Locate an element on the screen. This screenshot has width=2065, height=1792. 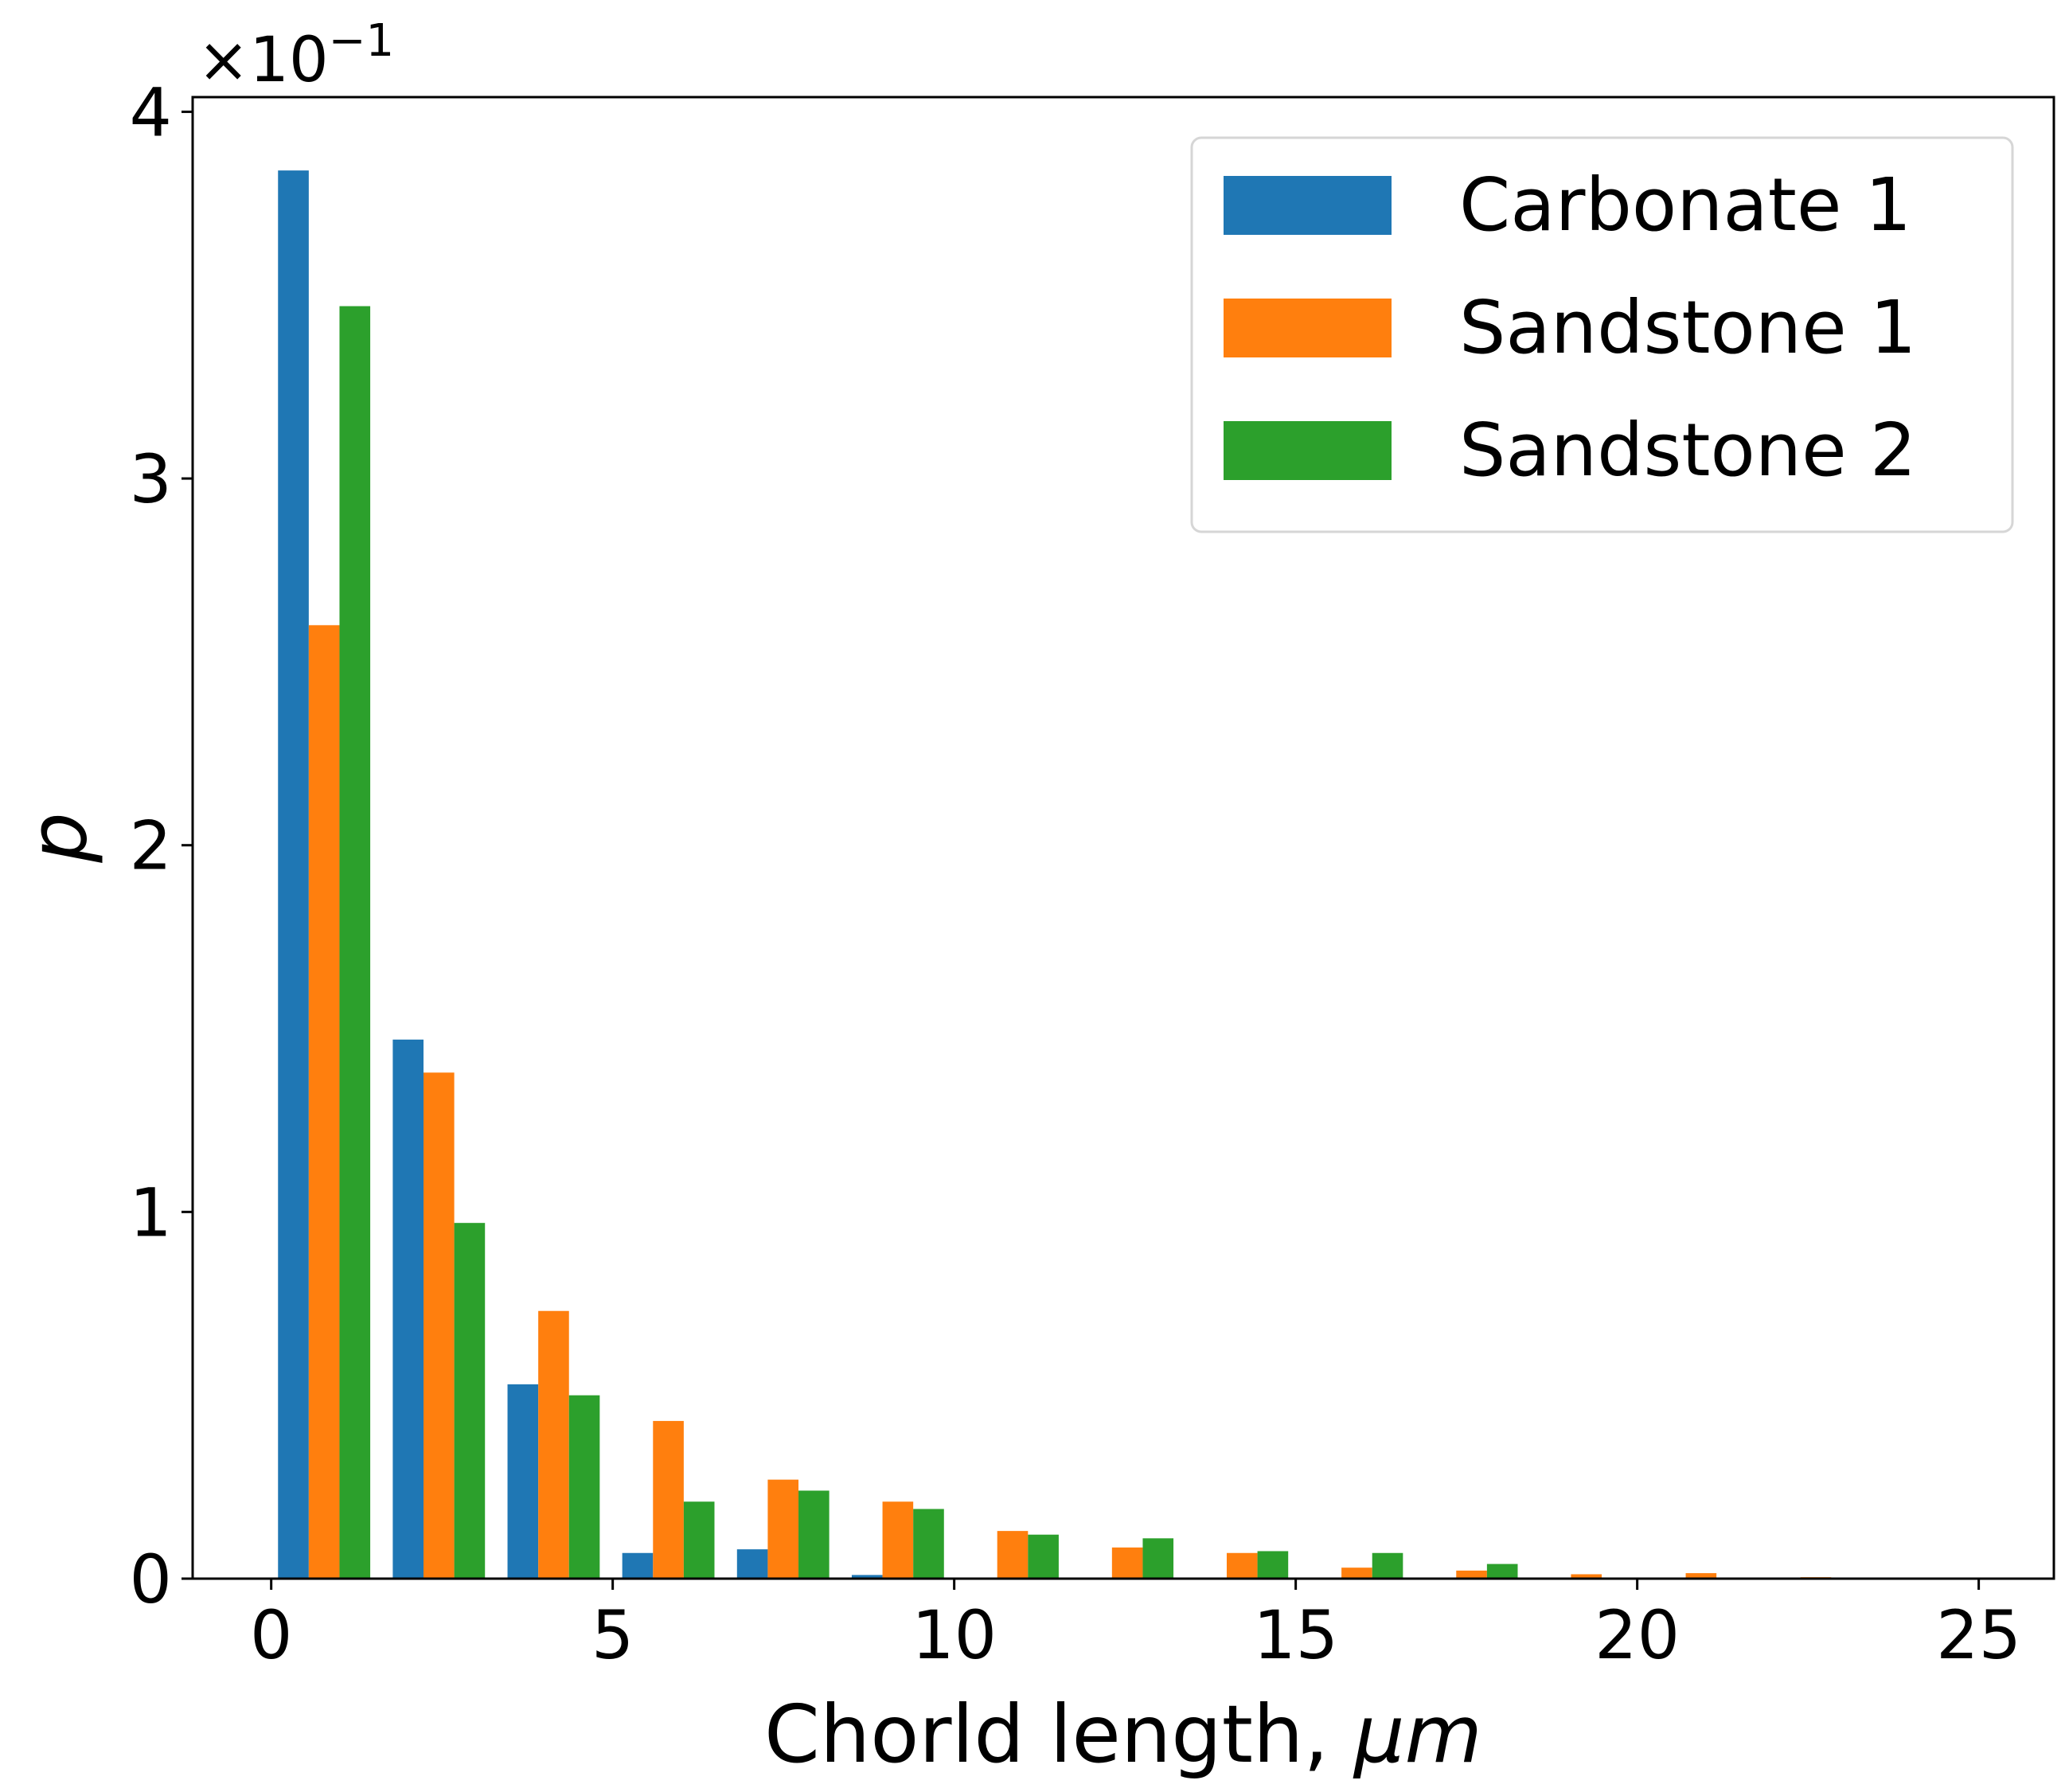
x-tick-label: 15 is located at coordinates (1295, 1635).